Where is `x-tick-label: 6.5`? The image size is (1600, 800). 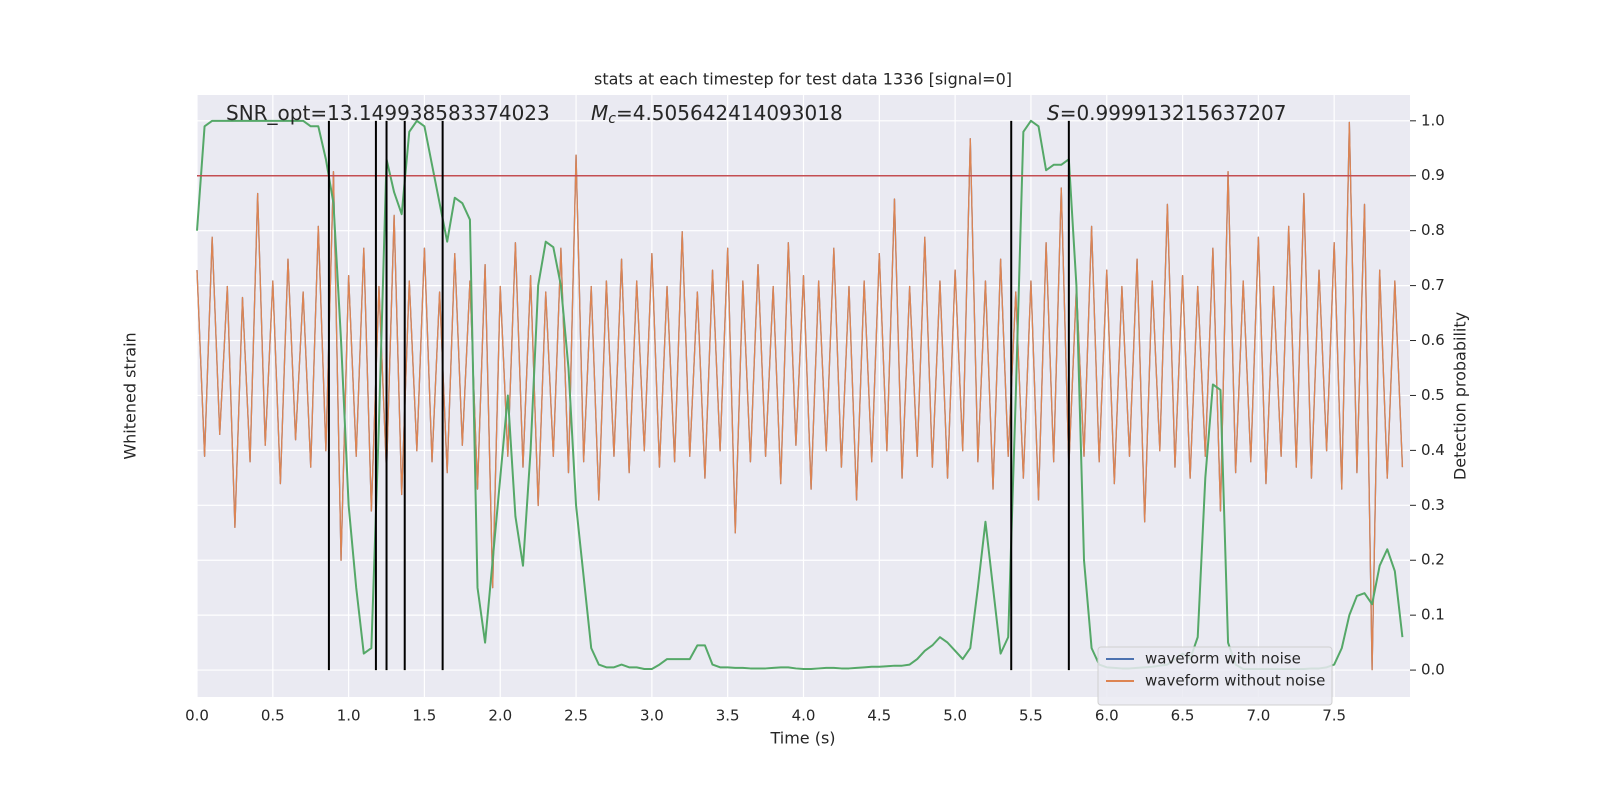 x-tick-label: 6.5 is located at coordinates (1183, 716).